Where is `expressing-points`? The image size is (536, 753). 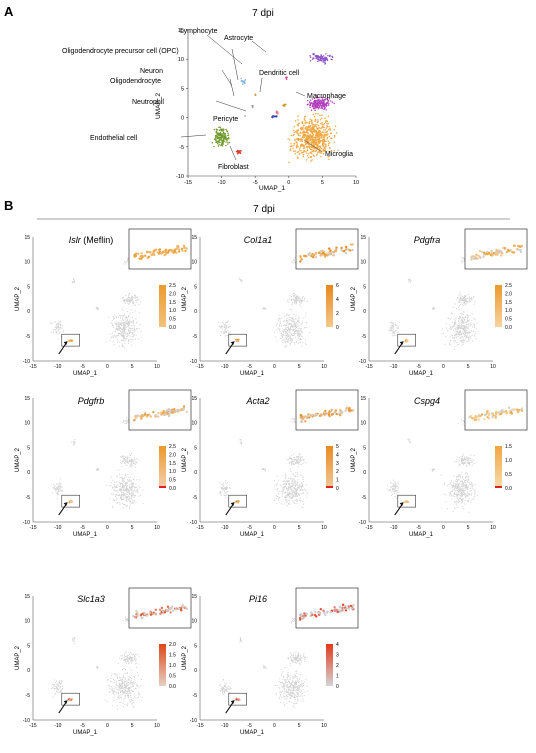
expressing-points is located at coordinates (70, 341).